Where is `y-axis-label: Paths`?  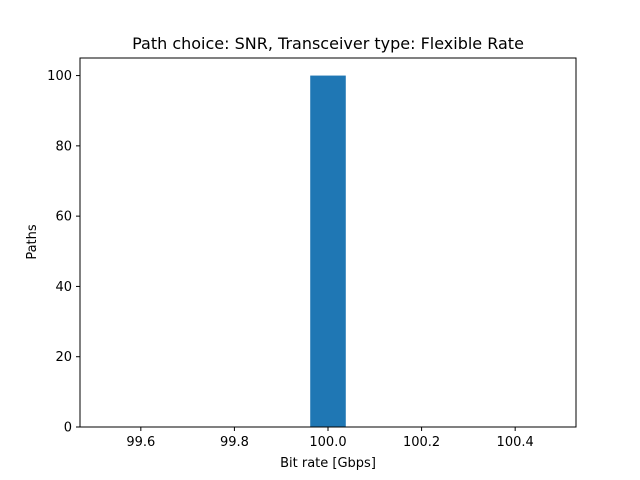 y-axis-label: Paths is located at coordinates (32, 242).